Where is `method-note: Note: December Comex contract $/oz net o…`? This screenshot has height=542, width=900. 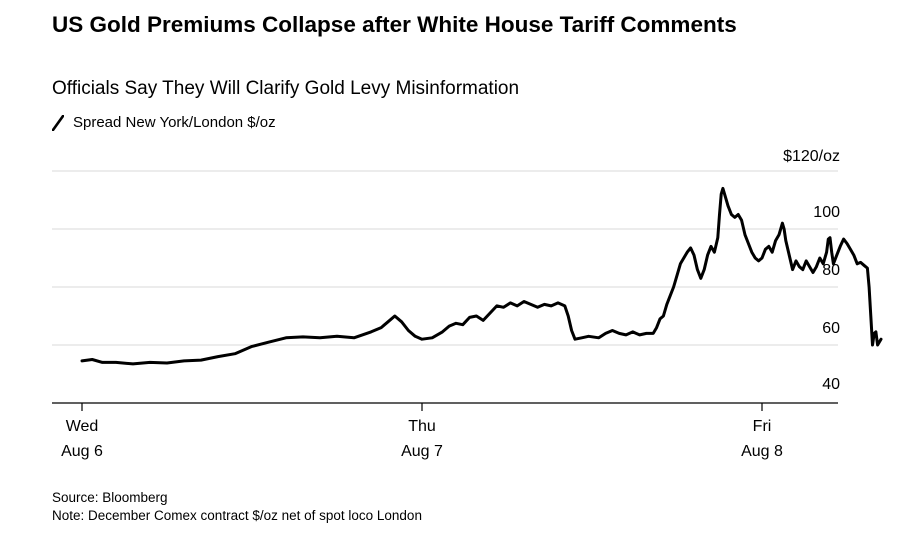 method-note: Note: December Comex contract $/oz net o… is located at coordinates (237, 515).